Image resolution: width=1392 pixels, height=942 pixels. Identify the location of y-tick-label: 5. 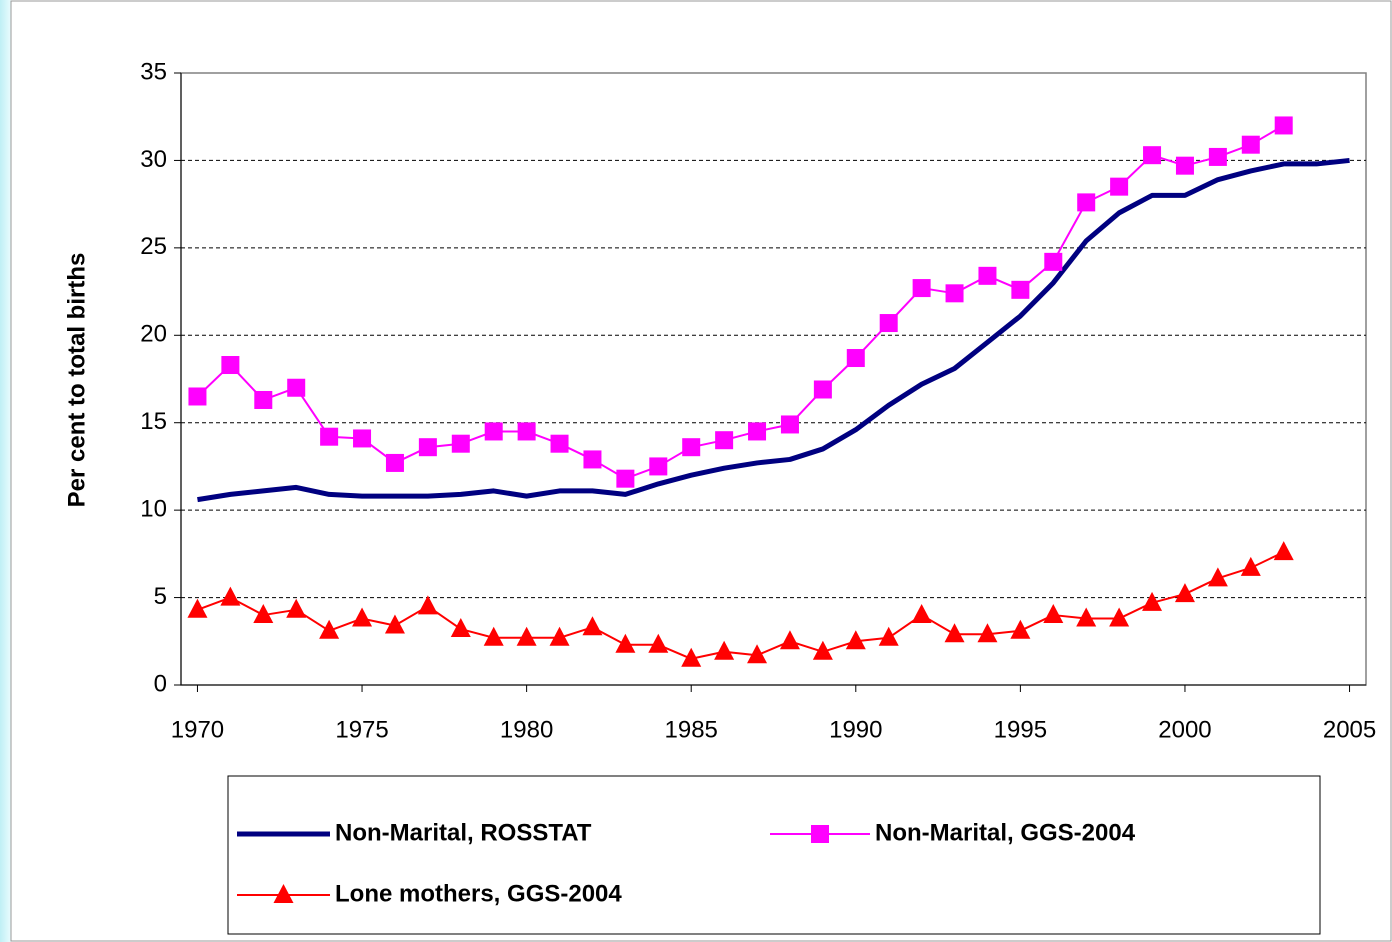
(160, 596).